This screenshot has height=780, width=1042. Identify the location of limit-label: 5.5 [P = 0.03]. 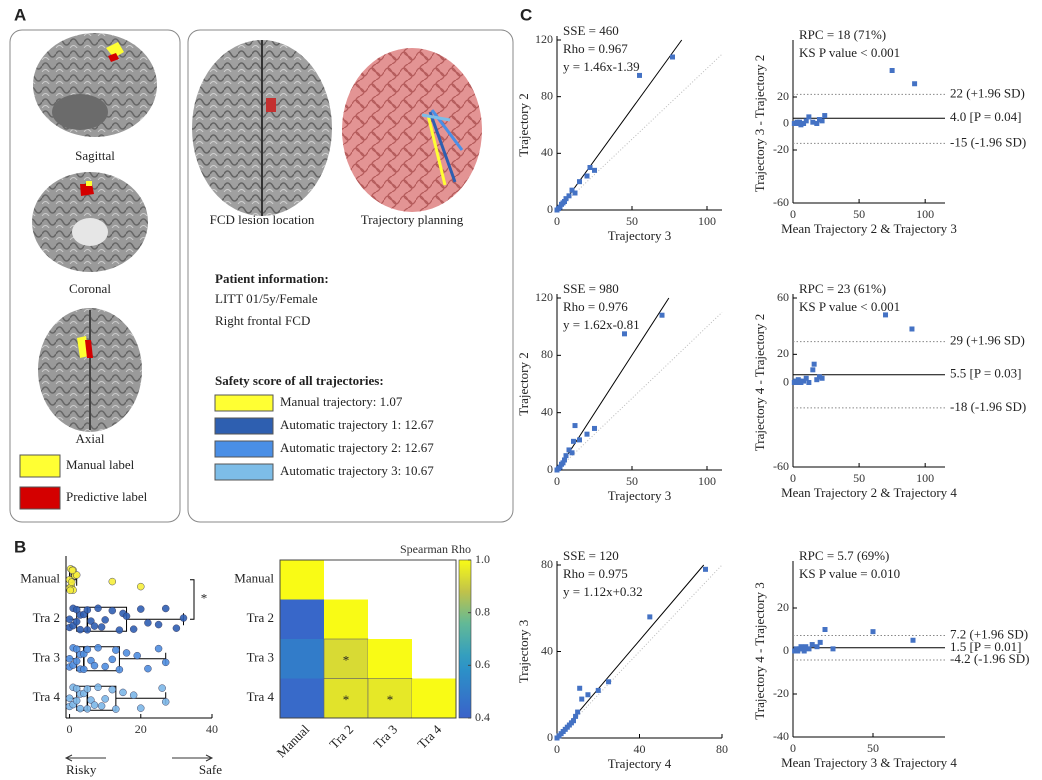
(986, 373).